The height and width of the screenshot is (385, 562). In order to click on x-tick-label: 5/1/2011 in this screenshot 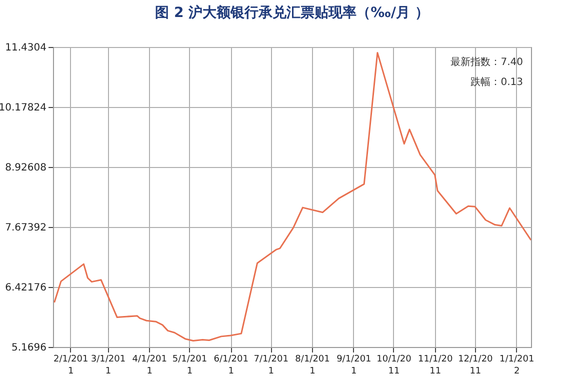, I will do `click(190, 365)`.